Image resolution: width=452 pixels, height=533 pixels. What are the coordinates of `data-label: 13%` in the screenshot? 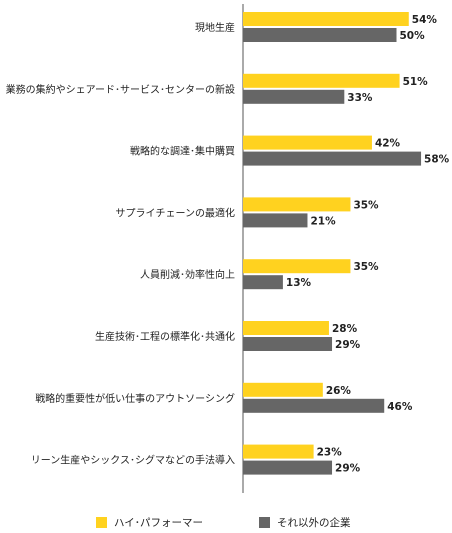 It's located at (299, 283).